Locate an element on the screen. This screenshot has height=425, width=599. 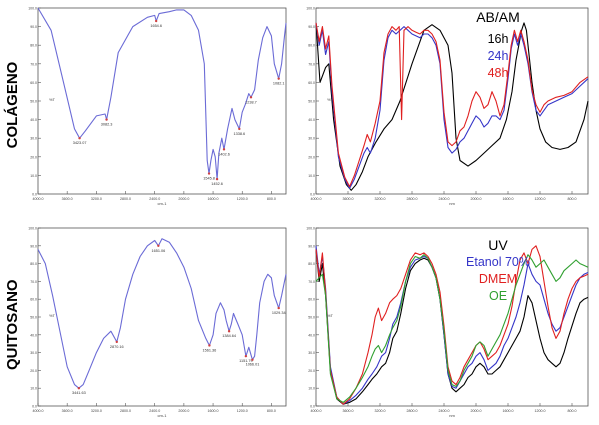
peak-label: 1338.6 is located at coordinates (240, 134).